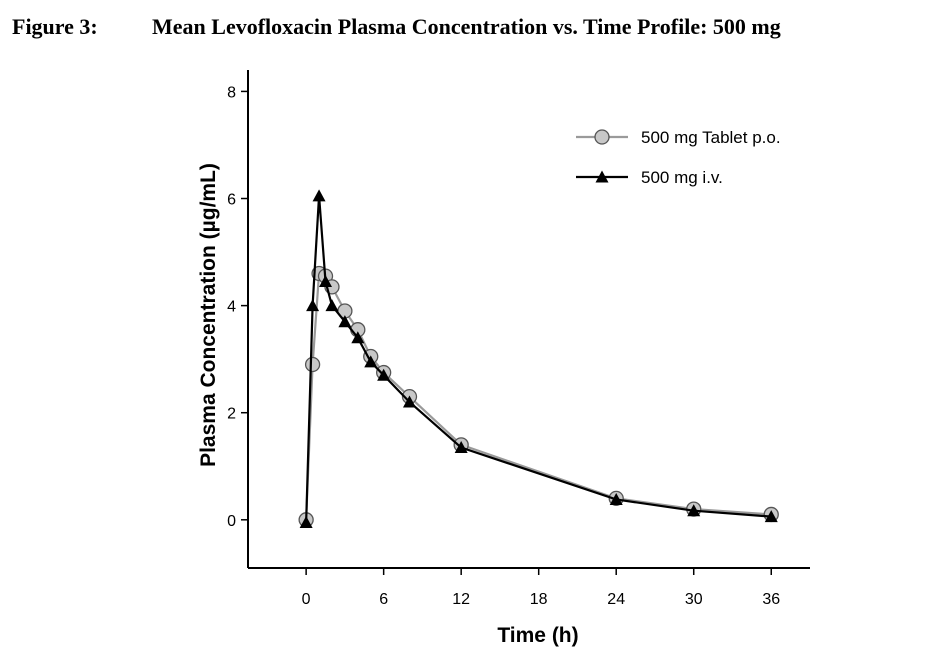 Image resolution: width=950 pixels, height=670 pixels. I want to click on y-tick-label: 6, so click(231, 200).